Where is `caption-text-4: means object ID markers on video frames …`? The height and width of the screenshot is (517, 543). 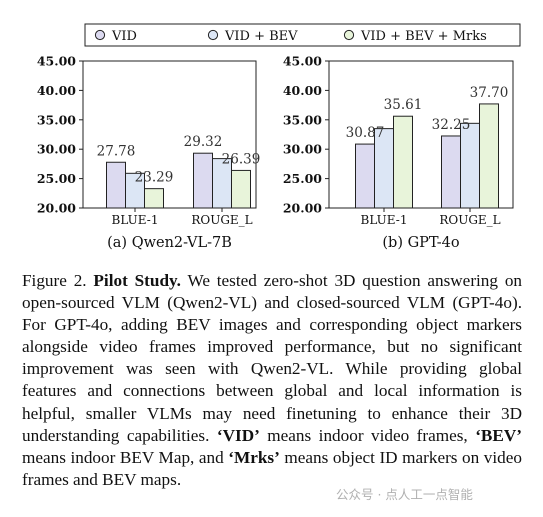
caption-text-4: means object ID markers on video frames … is located at coordinates (272, 468).